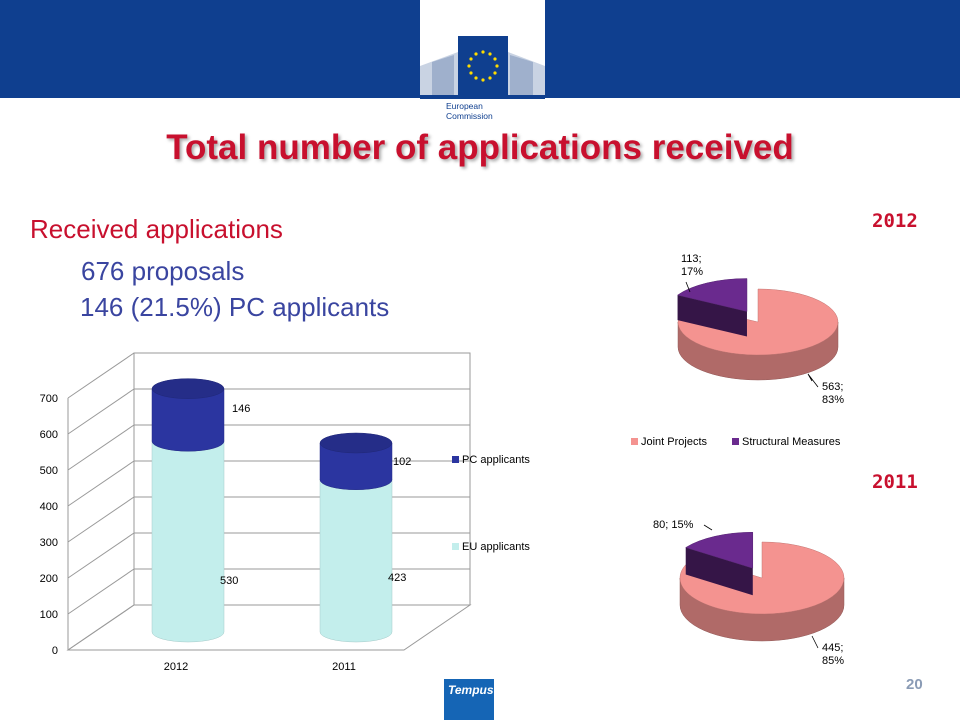 This screenshot has width=960, height=720. I want to click on legend-label: PC applicants, so click(496, 460).